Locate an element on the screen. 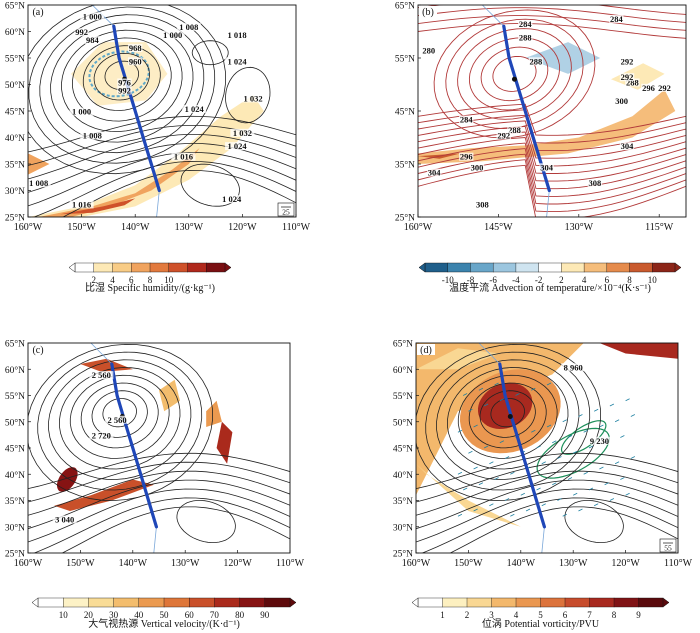 The width and height of the screenshot is (700, 633). contour-label: 296 is located at coordinates (648, 88).